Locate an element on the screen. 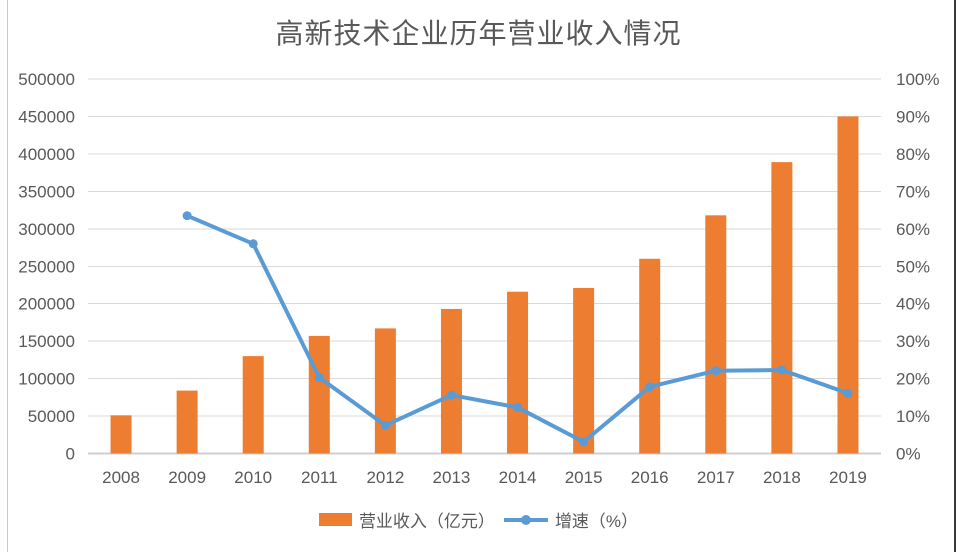 The width and height of the screenshot is (957, 552). right-axis-tick-label: 80% is located at coordinates (913, 154).